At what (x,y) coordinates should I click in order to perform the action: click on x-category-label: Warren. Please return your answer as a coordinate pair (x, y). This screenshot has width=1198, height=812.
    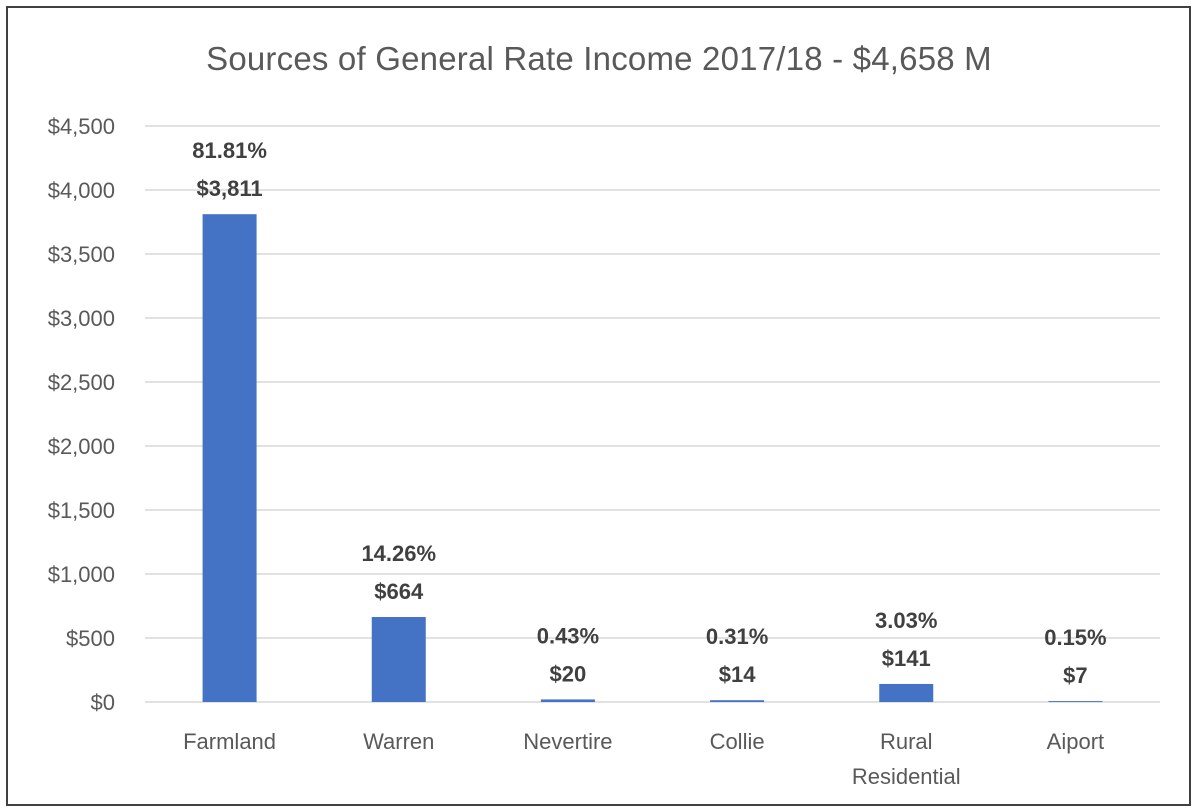
    Looking at the image, I should click on (398, 741).